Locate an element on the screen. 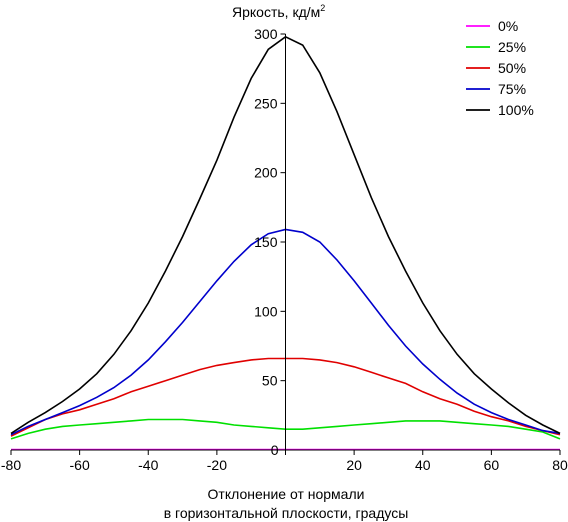 This screenshot has height=522, width=568. x-tick-label-7: 60 is located at coordinates (492, 465).